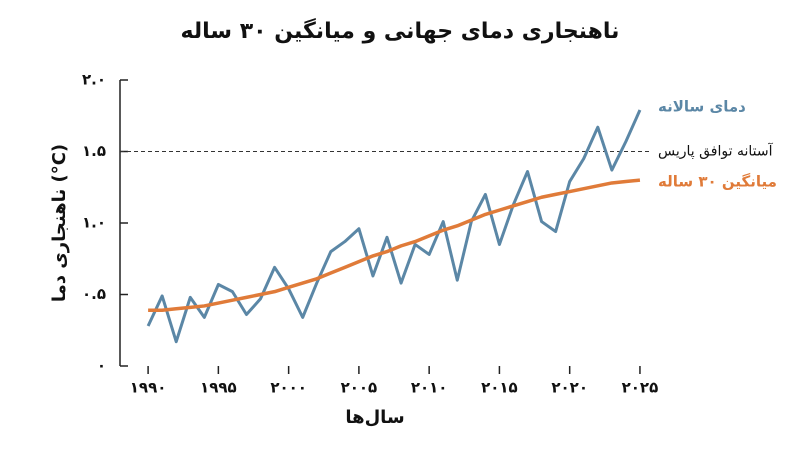 This screenshot has height=451, width=800. What do you see at coordinates (702, 107) in the screenshot?
I see `legend-label: دمای سالانه` at bounding box center [702, 107].